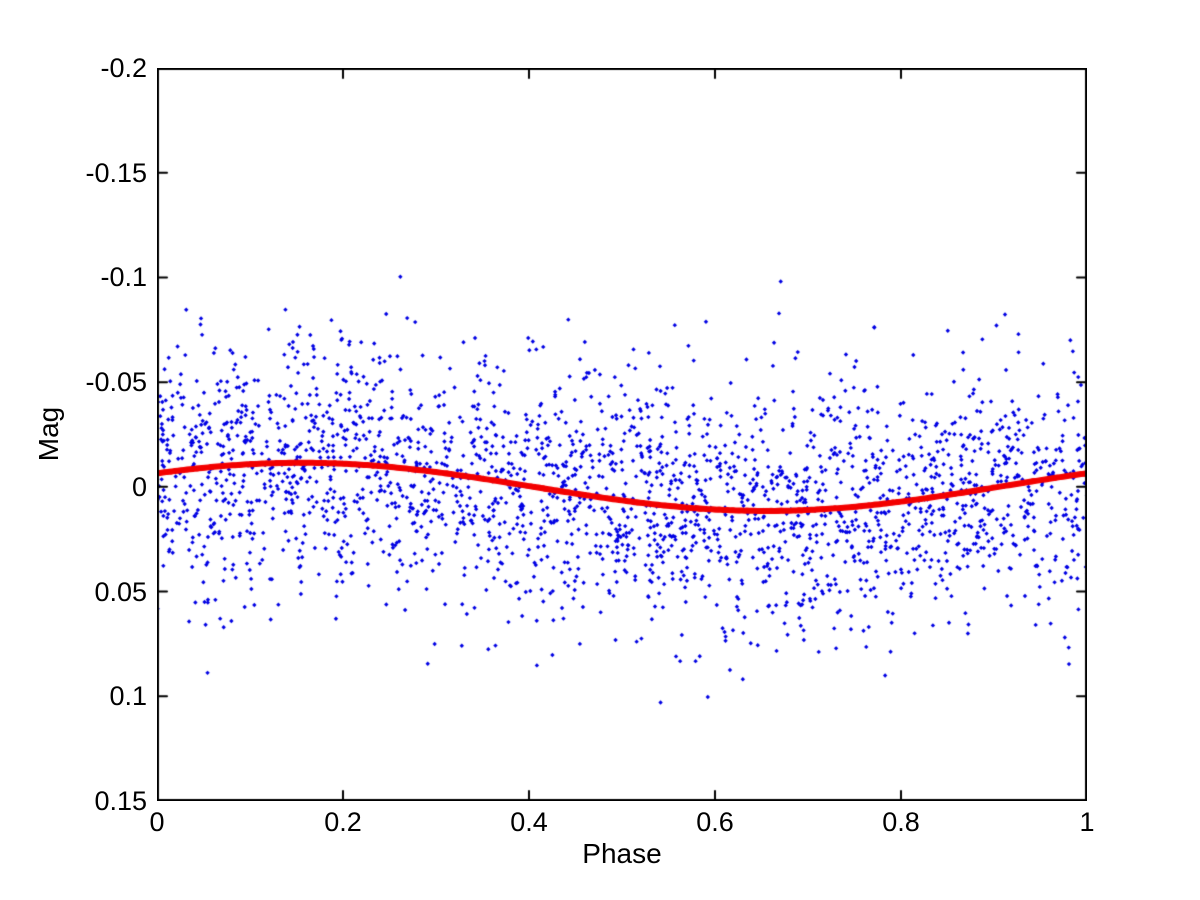 This screenshot has width=1200, height=900. Describe the element at coordinates (1087, 822) in the screenshot. I see `x-tick-label: 1` at that location.